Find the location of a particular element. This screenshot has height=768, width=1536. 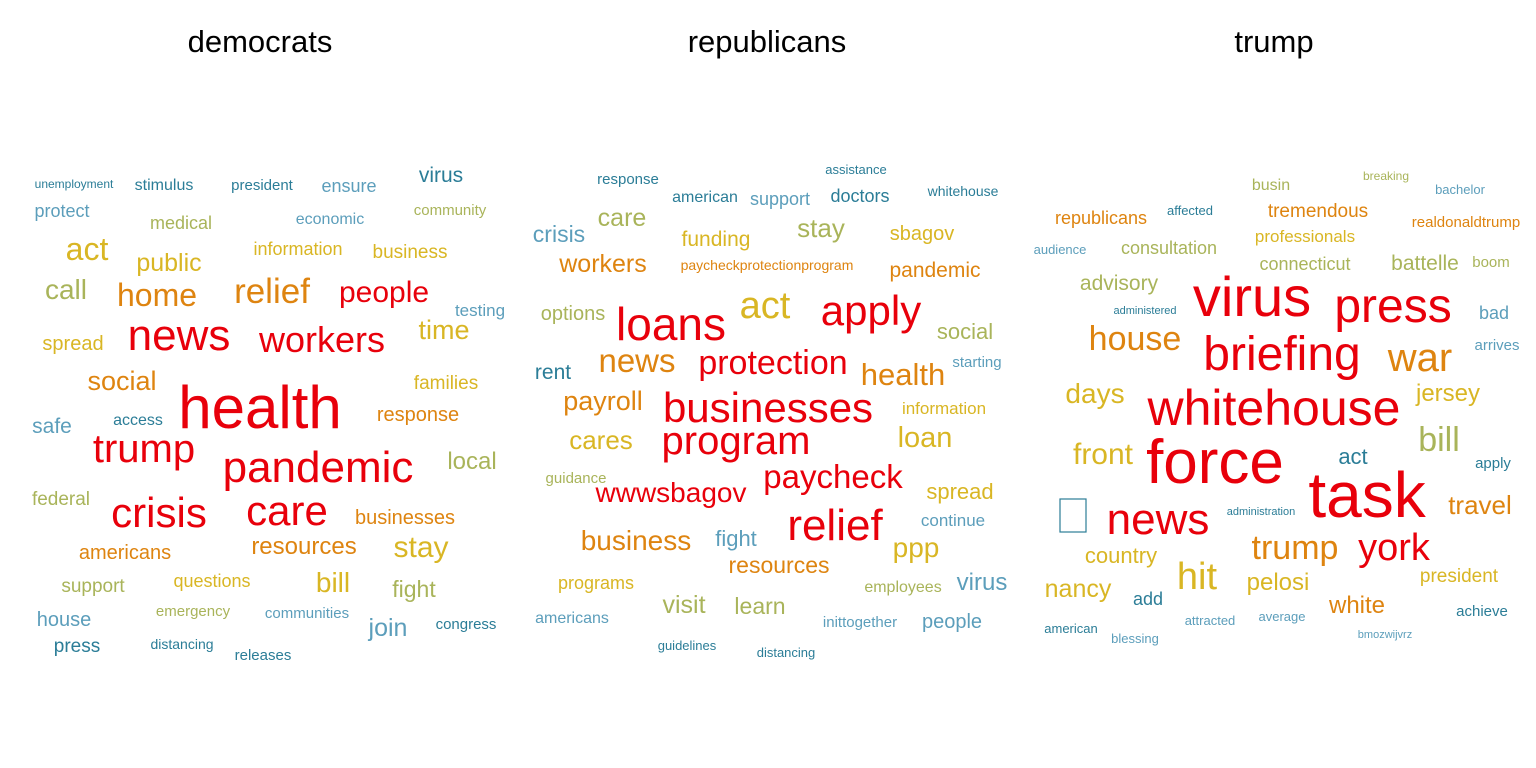

word-protect: protect is located at coordinates (61, 211).